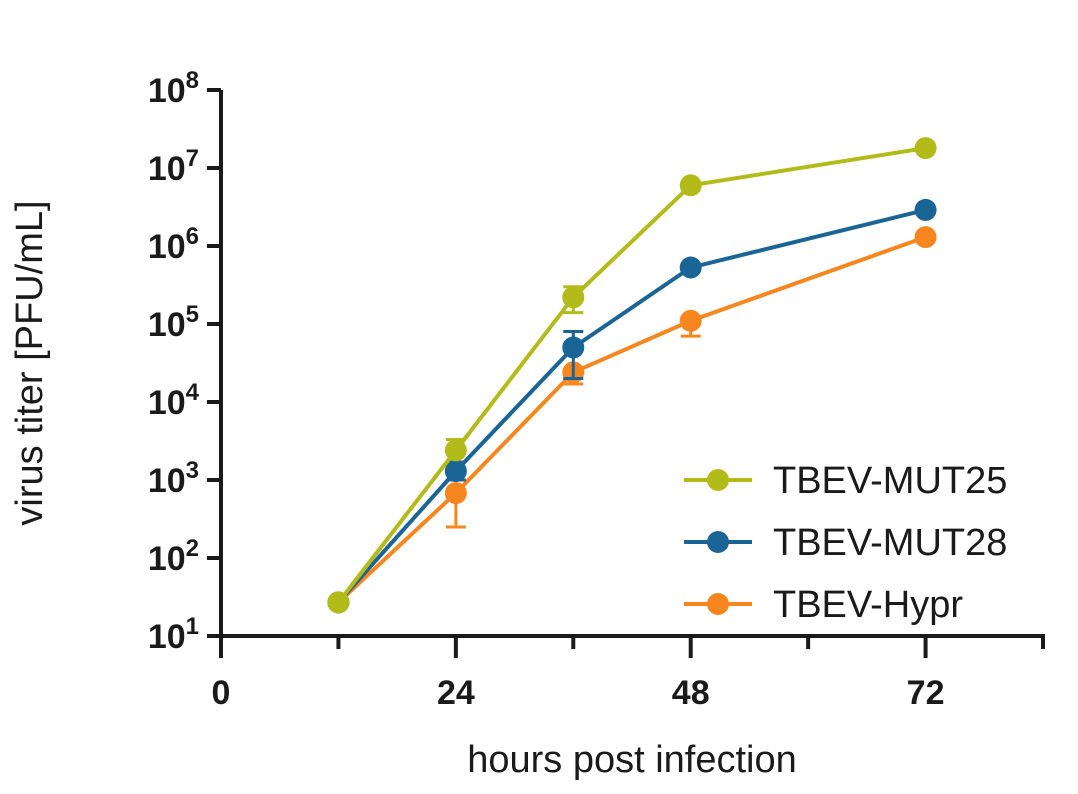 Image resolution: width=1078 pixels, height=794 pixels. I want to click on legend-label-tbev-mut25: TBEV-MUT25, so click(890, 481).